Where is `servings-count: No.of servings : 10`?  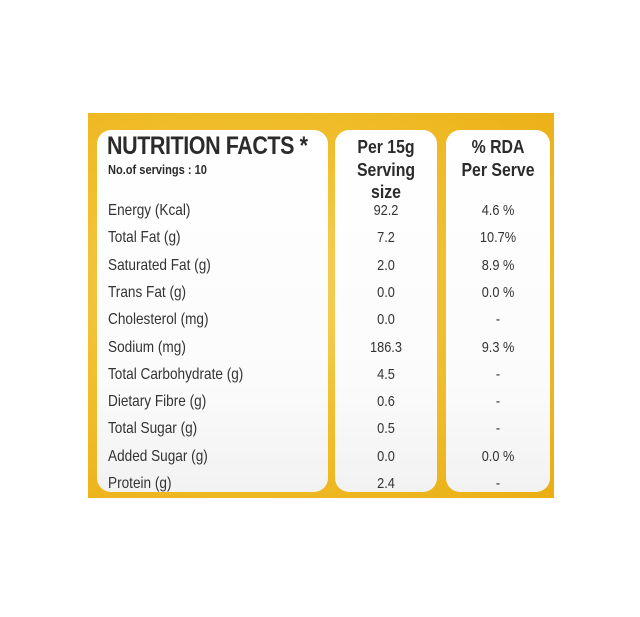
servings-count: No.of servings : 10 is located at coordinates (157, 169).